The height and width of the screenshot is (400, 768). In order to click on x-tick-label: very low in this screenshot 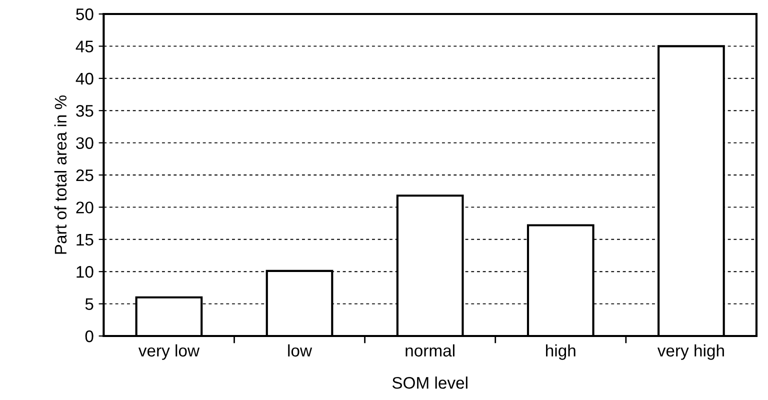, I will do `click(169, 352)`.